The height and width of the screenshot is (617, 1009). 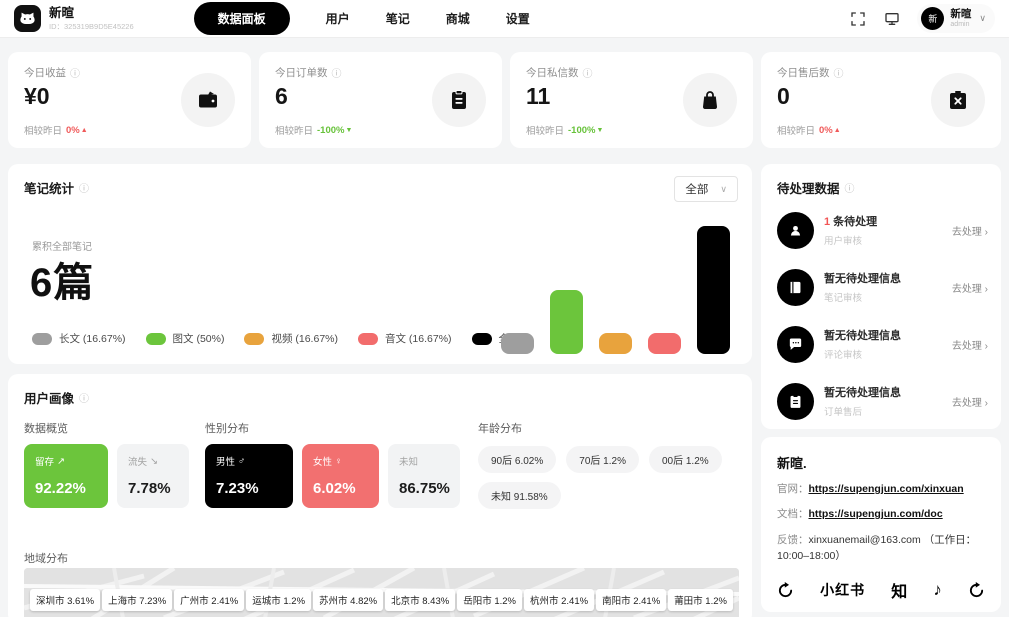 I want to click on stat-value: 11, so click(x=538, y=96).